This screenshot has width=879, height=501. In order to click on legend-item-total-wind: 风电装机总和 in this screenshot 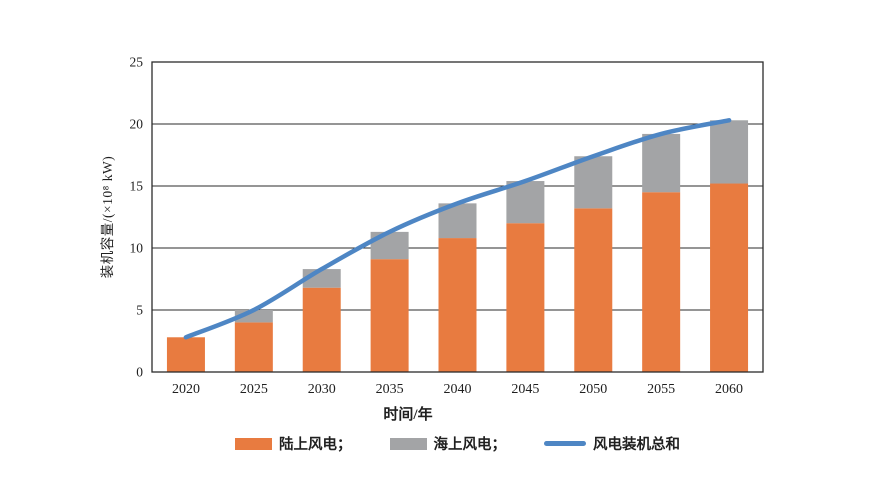, I will do `click(612, 443)`.